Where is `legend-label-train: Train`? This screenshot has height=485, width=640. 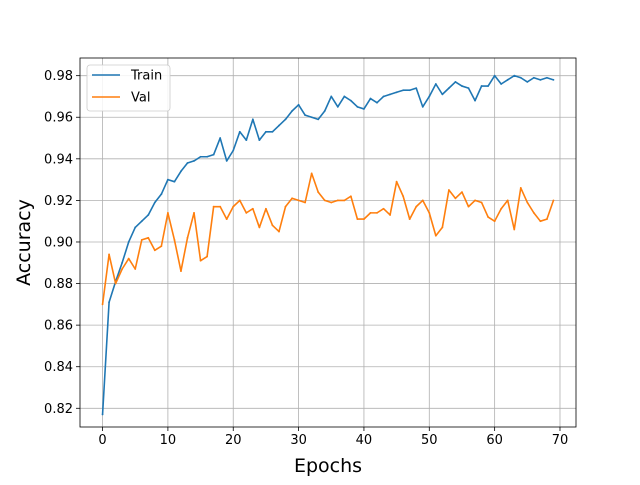
legend-label-train: Train is located at coordinates (146, 76).